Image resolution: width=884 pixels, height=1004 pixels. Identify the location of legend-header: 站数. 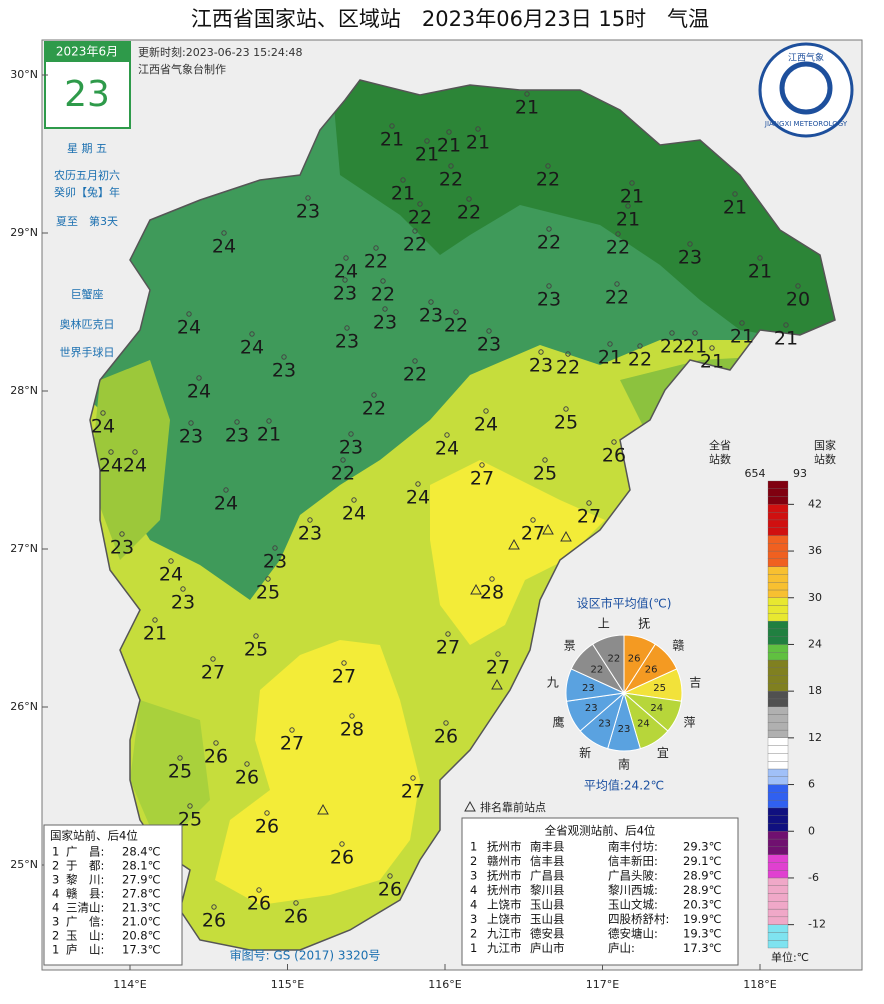
(825, 459).